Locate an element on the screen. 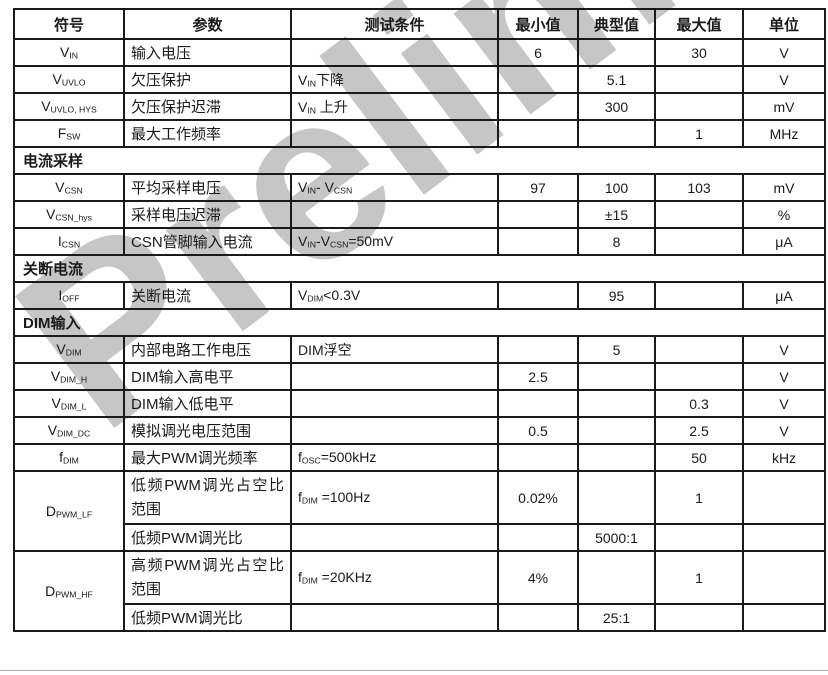 This screenshot has width=828, height=675. condition-cell: DIM浮空 is located at coordinates (394, 349).